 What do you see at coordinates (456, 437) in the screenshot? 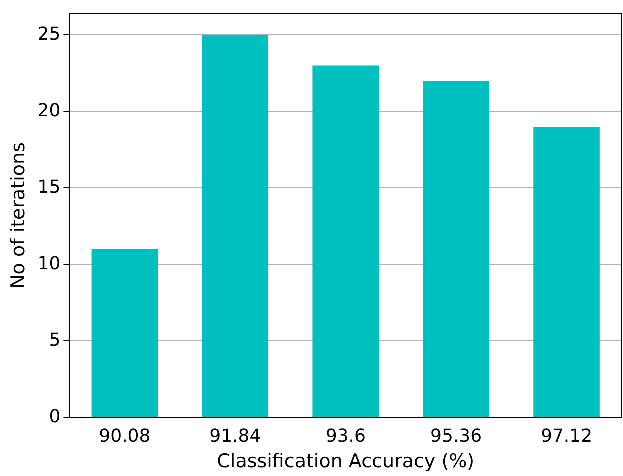
I see `x-tick-label: 95.36` at bounding box center [456, 437].